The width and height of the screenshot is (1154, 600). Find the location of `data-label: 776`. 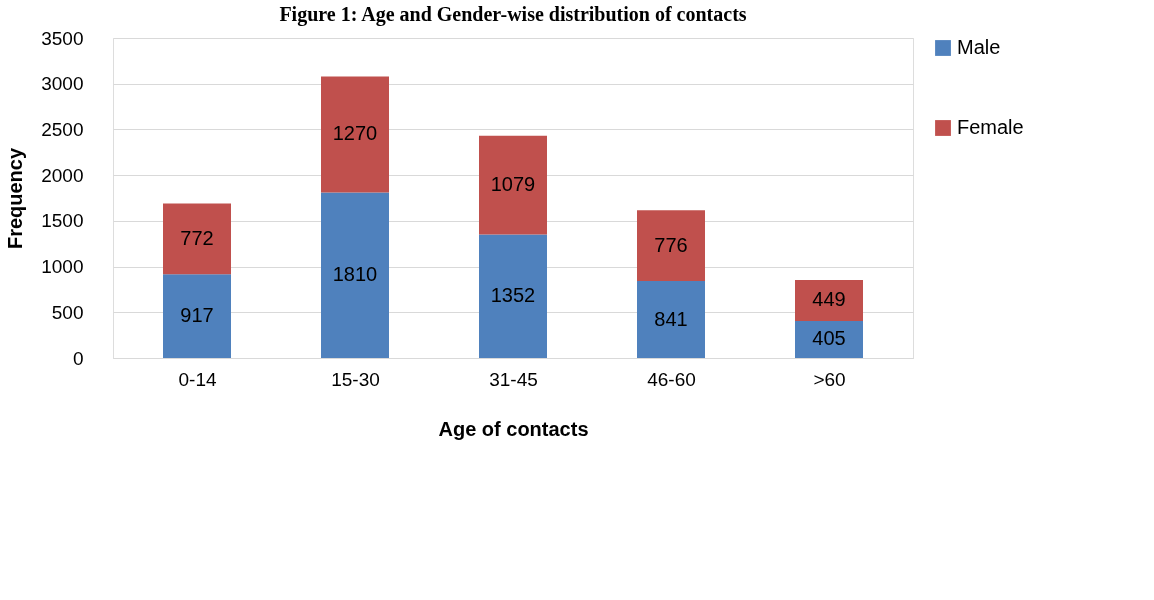

data-label: 776 is located at coordinates (671, 244).